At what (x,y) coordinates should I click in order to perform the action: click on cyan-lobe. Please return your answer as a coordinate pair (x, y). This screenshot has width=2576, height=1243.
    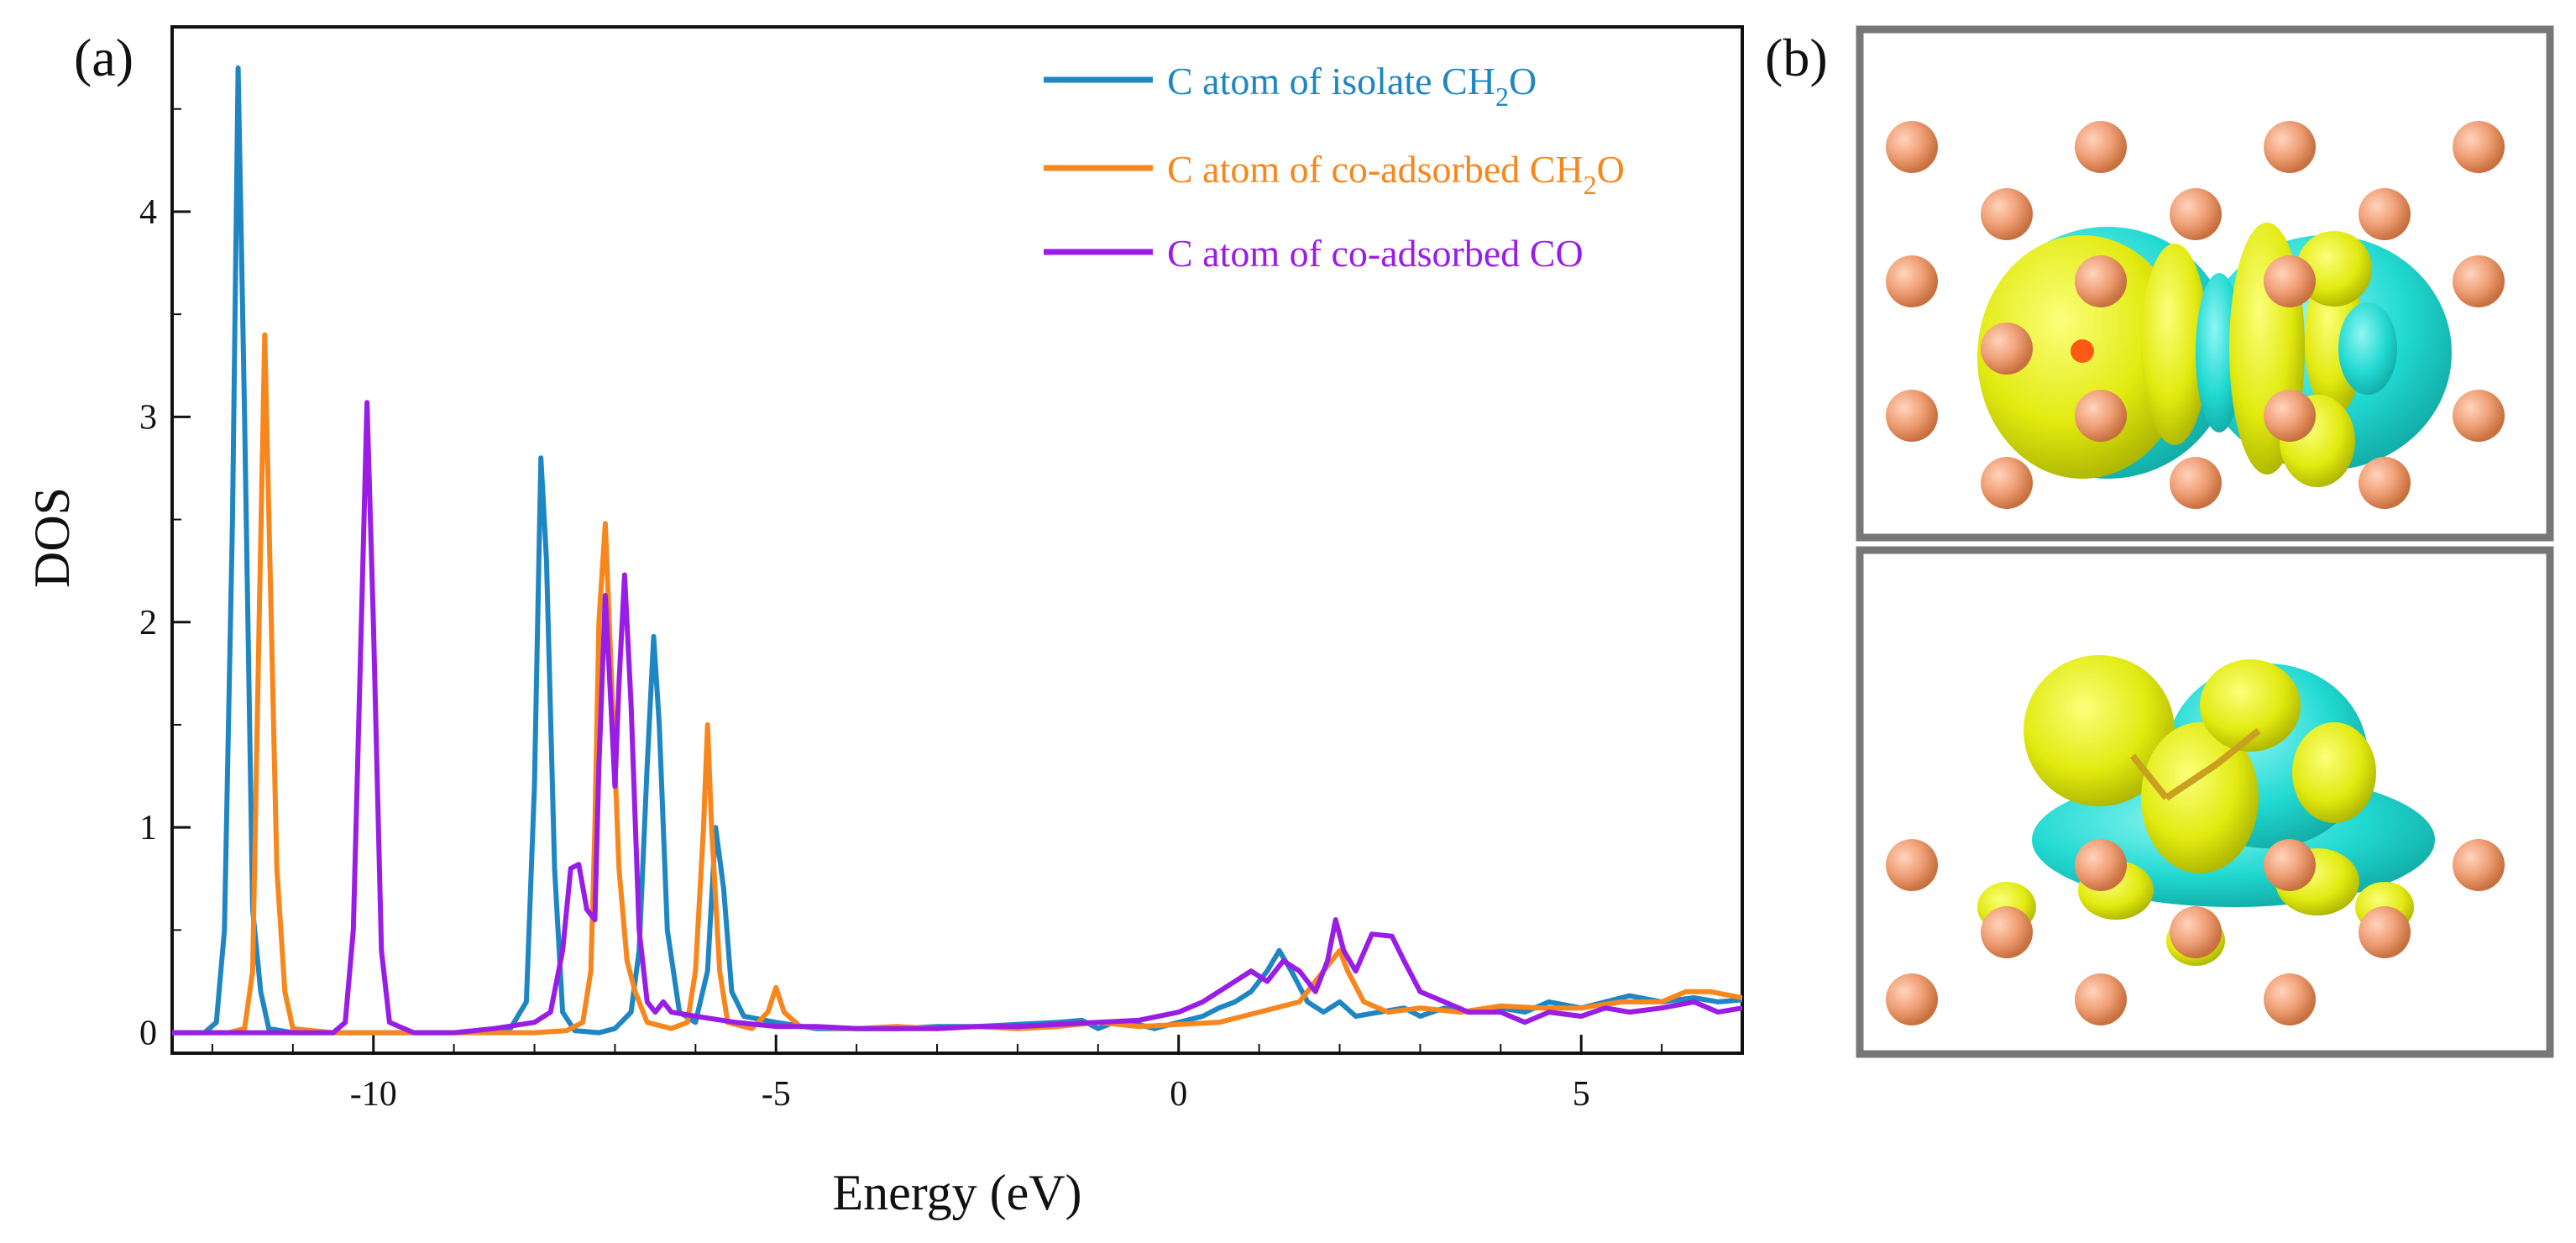
    Looking at the image, I should click on (2368, 349).